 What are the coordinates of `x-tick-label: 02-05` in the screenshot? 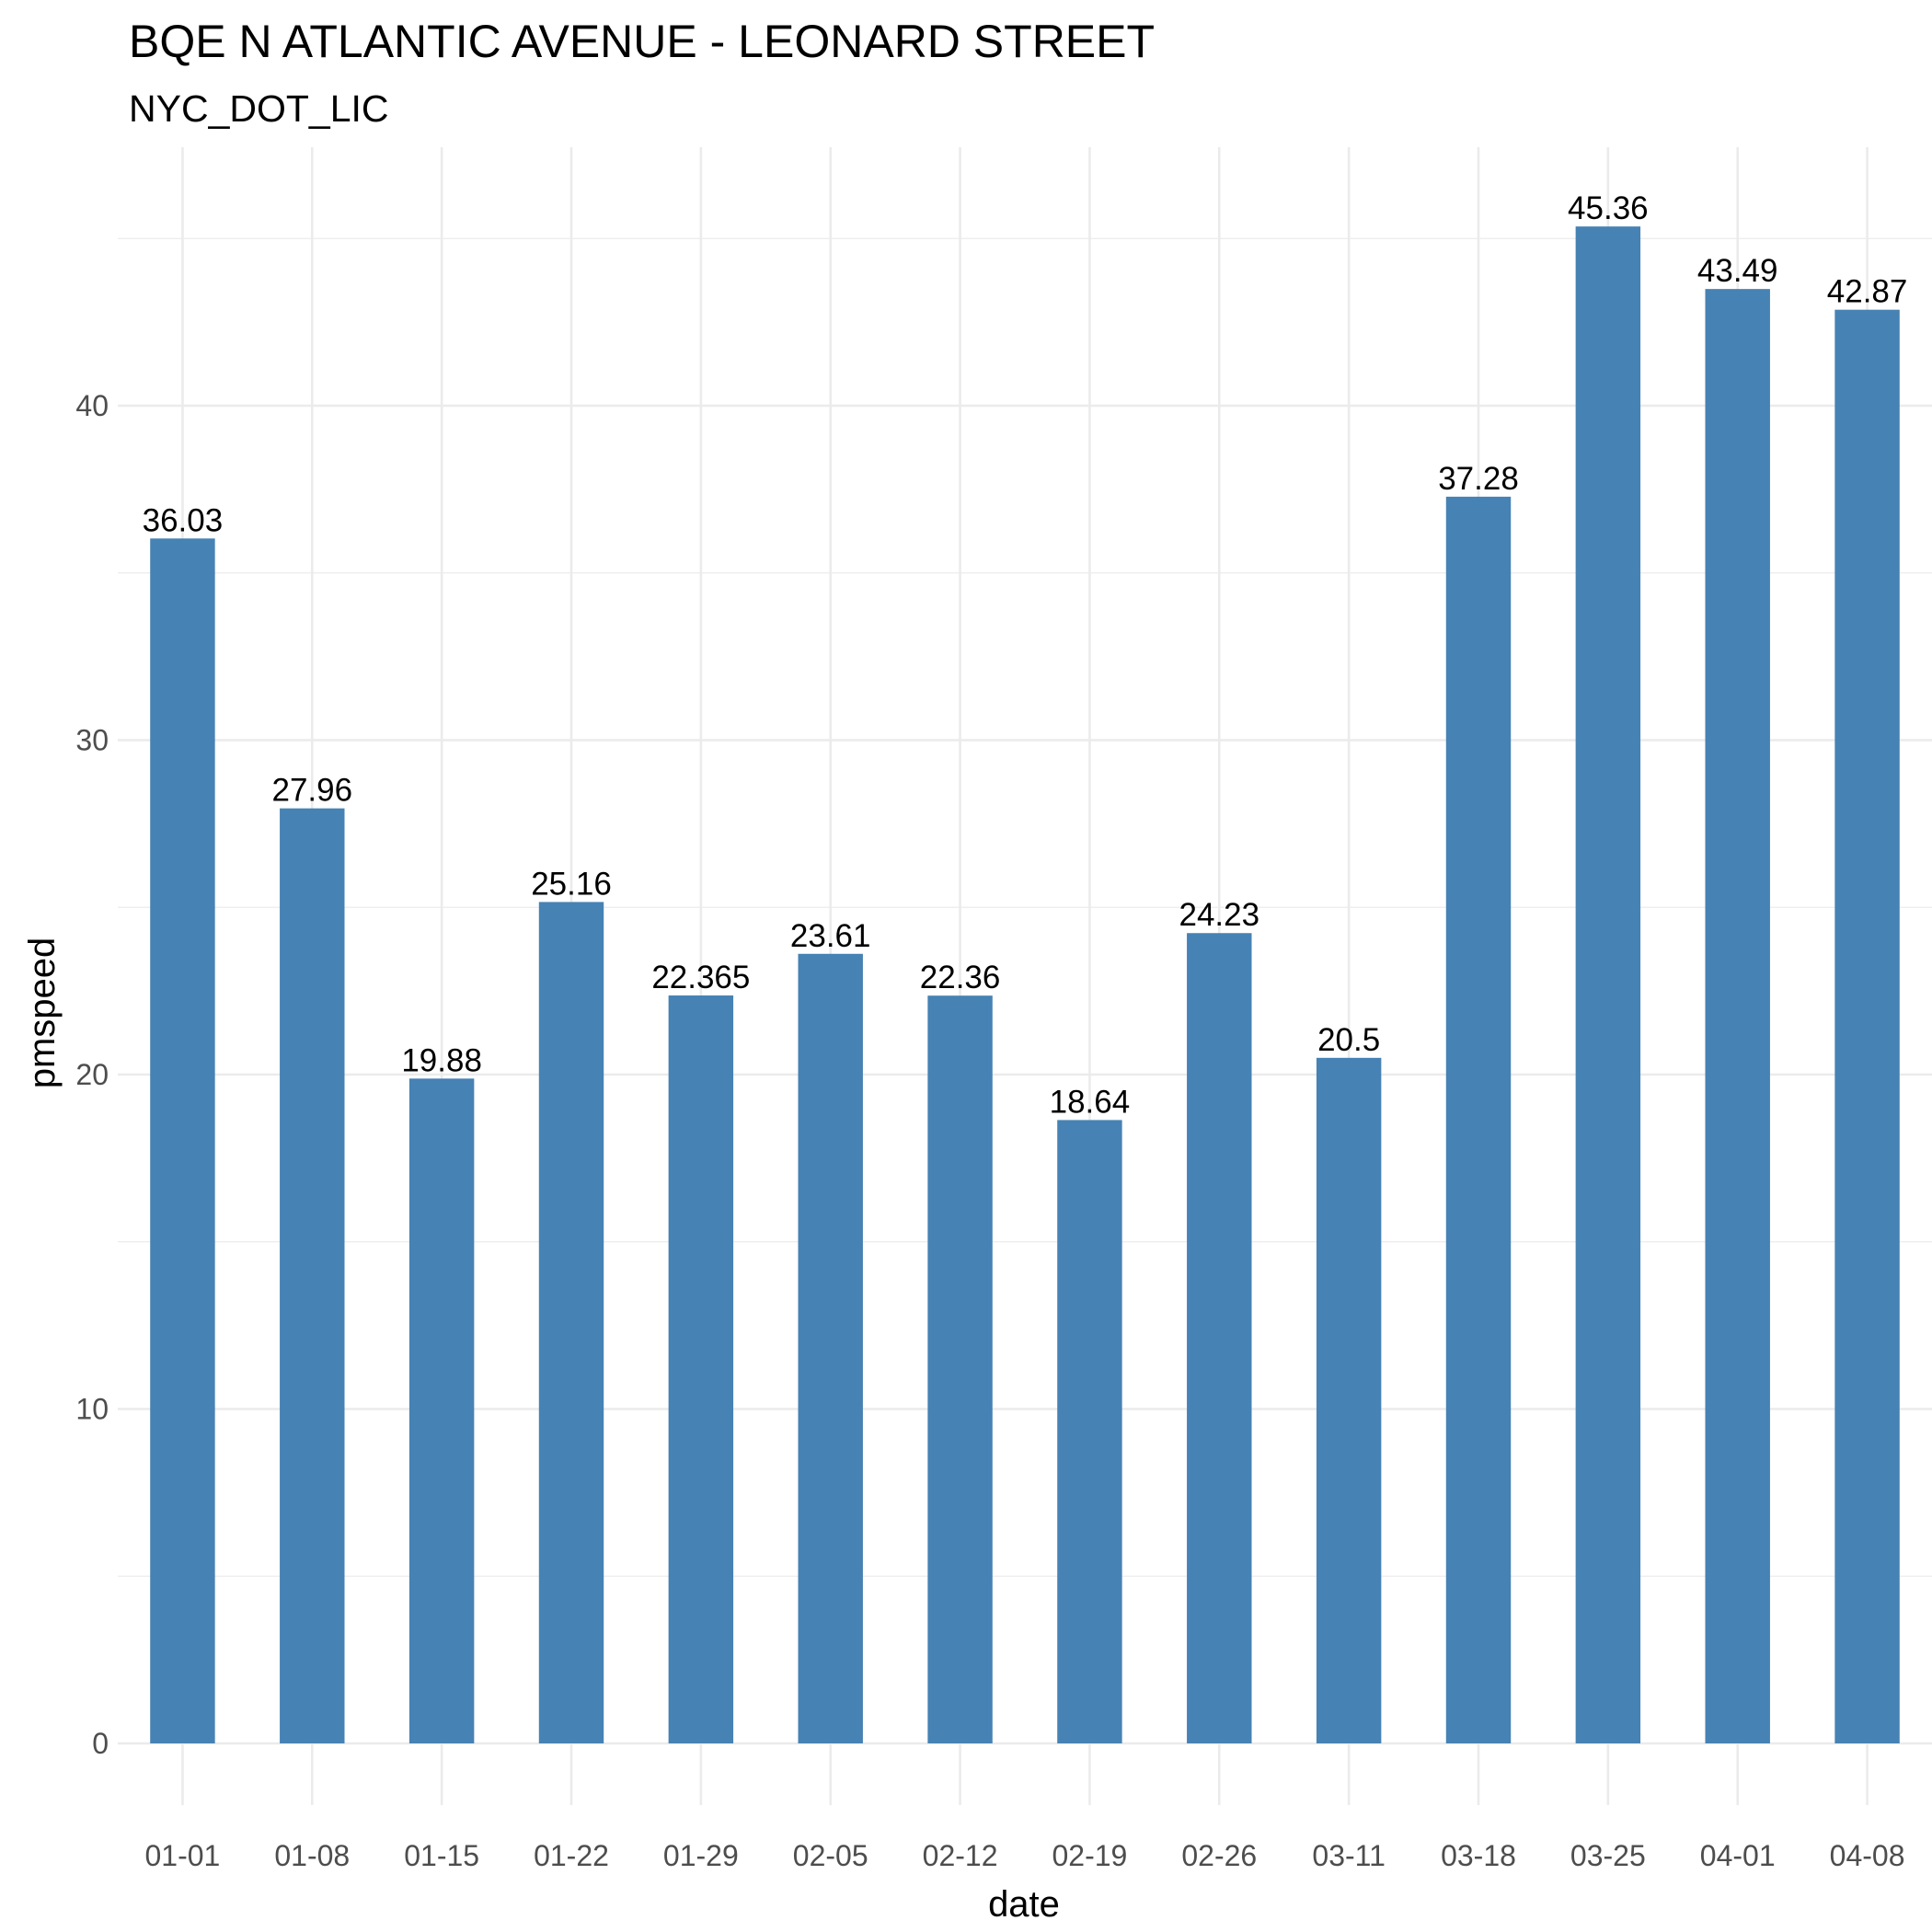 It's located at (830, 1855).